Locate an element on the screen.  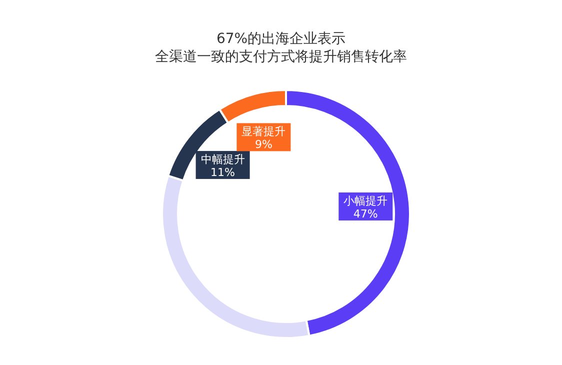
data-label: 11% is located at coordinates (223, 172).